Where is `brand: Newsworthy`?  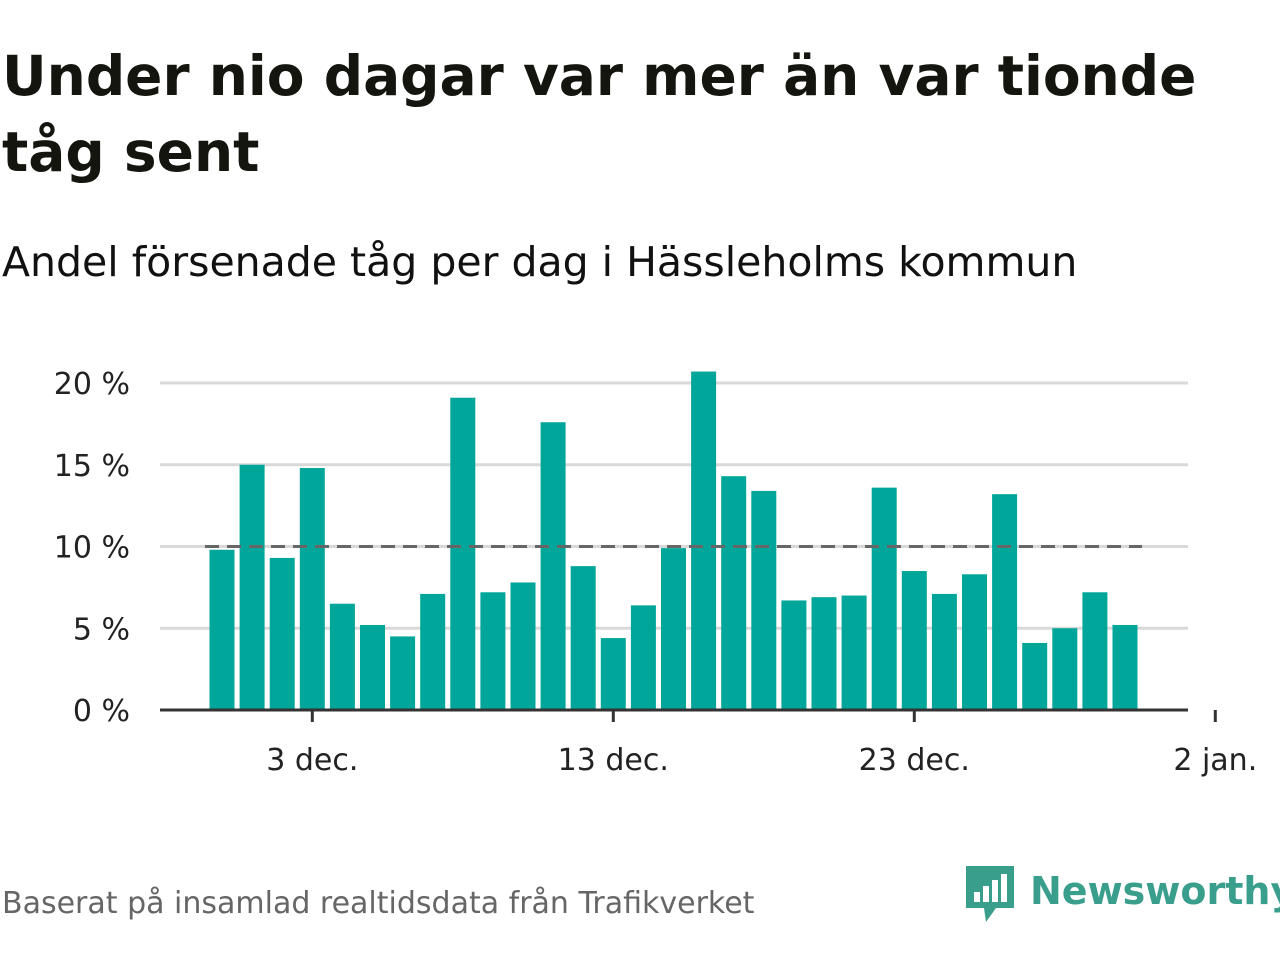
brand: Newsworthy is located at coordinates (1122, 894).